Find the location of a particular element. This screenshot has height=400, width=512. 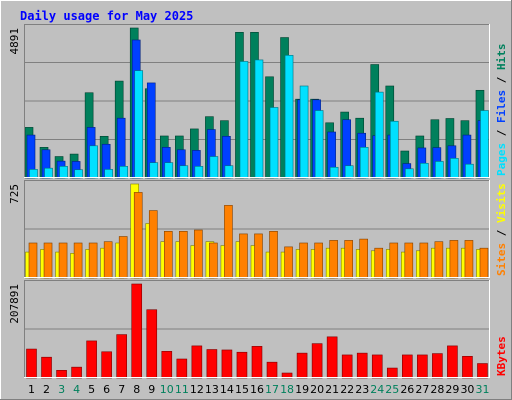

legend-entry-files: Files is located at coordinates (501, 106).